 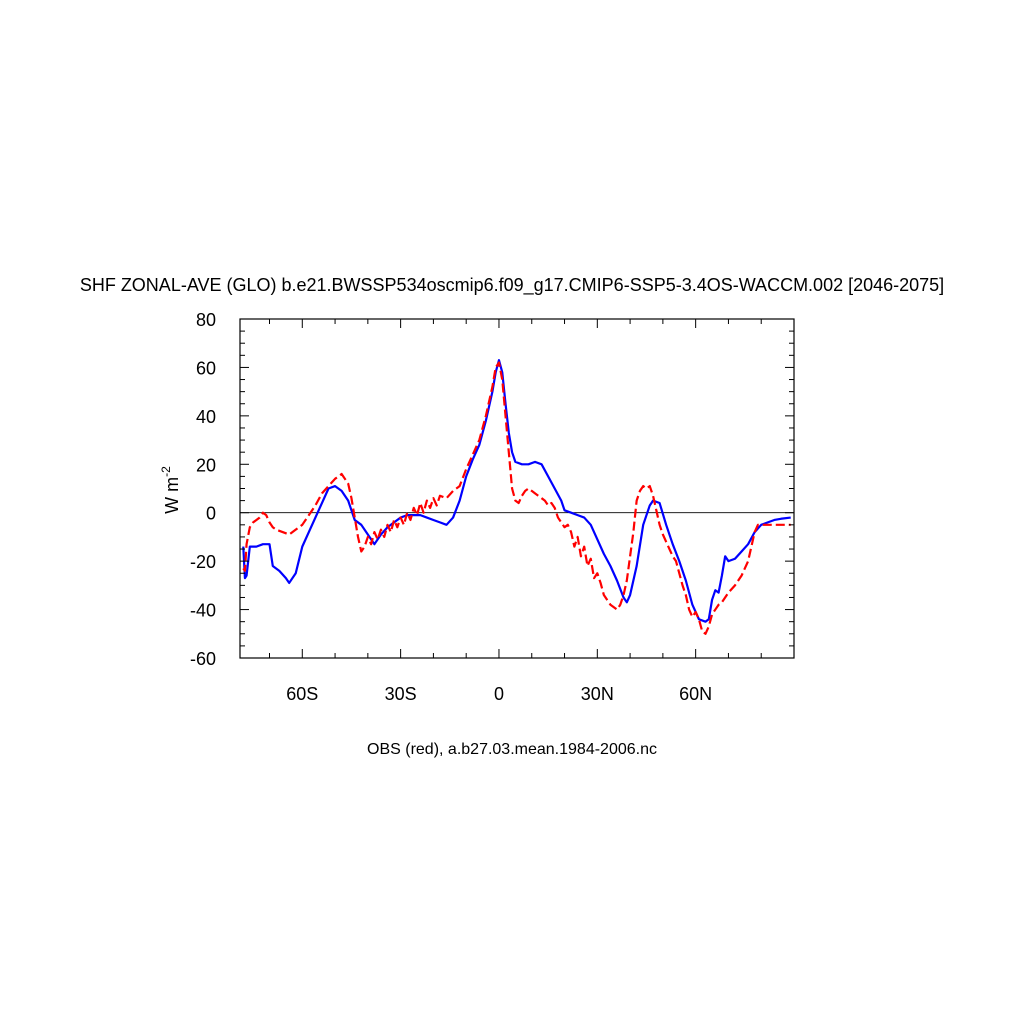 What do you see at coordinates (206, 417) in the screenshot?
I see `y-tick-label: 40` at bounding box center [206, 417].